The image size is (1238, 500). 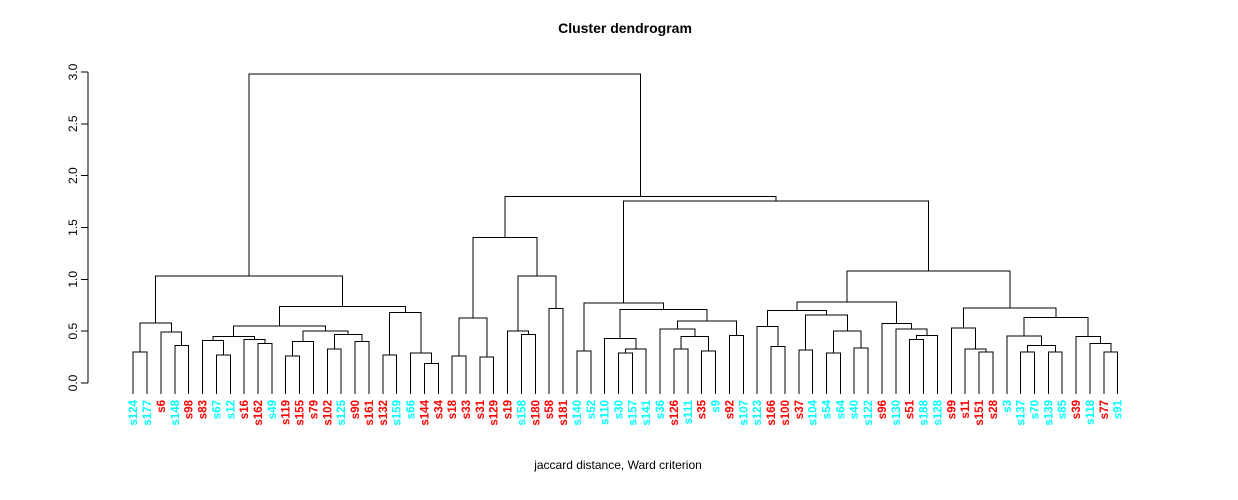 I want to click on leaf-label-s70: s70, so click(x=1035, y=409).